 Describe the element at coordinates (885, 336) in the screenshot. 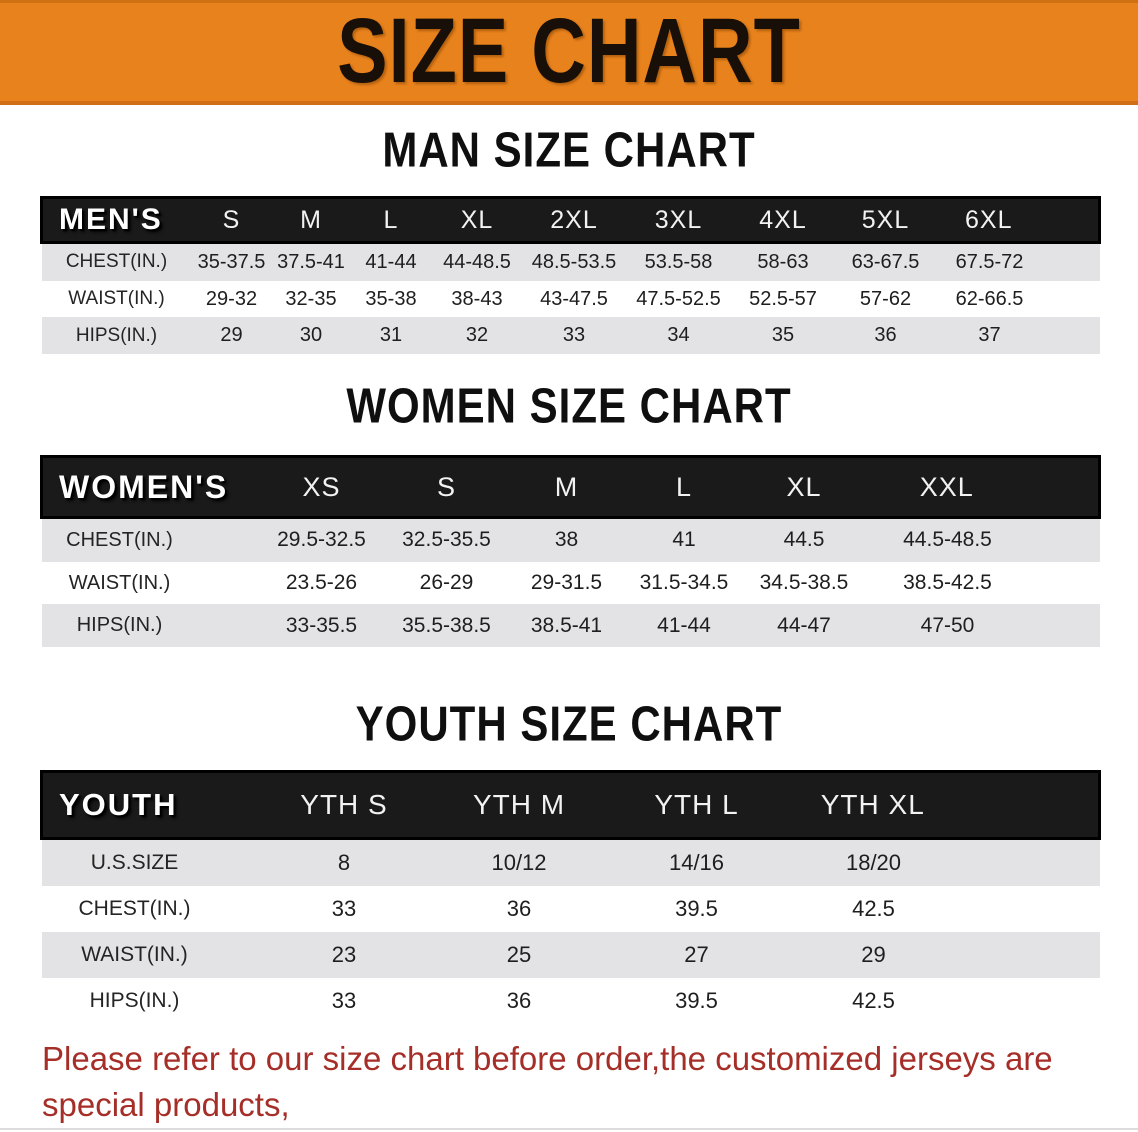

I see `men-cell: 36` at that location.